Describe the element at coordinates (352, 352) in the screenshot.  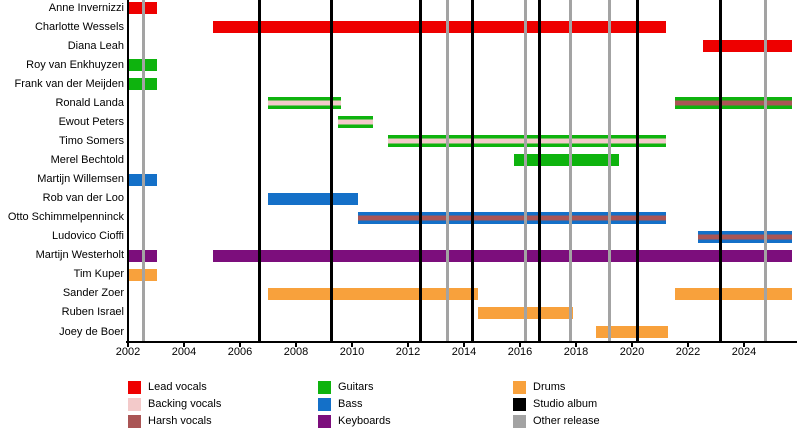
I see `axis-tick-label: 2010` at that location.